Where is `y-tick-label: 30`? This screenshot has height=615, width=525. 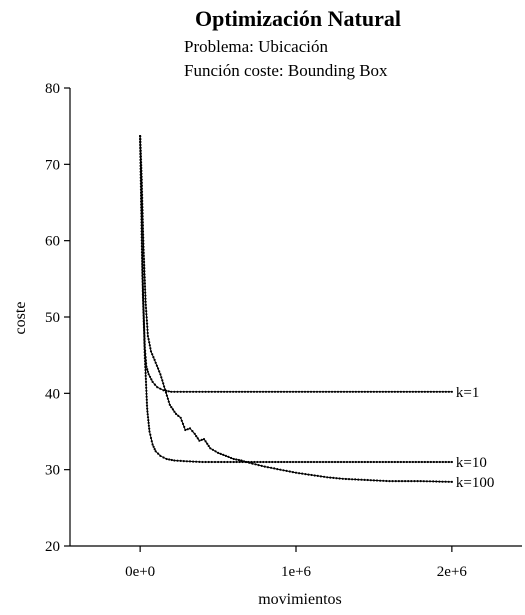 y-tick-label: 30 is located at coordinates (52, 471).